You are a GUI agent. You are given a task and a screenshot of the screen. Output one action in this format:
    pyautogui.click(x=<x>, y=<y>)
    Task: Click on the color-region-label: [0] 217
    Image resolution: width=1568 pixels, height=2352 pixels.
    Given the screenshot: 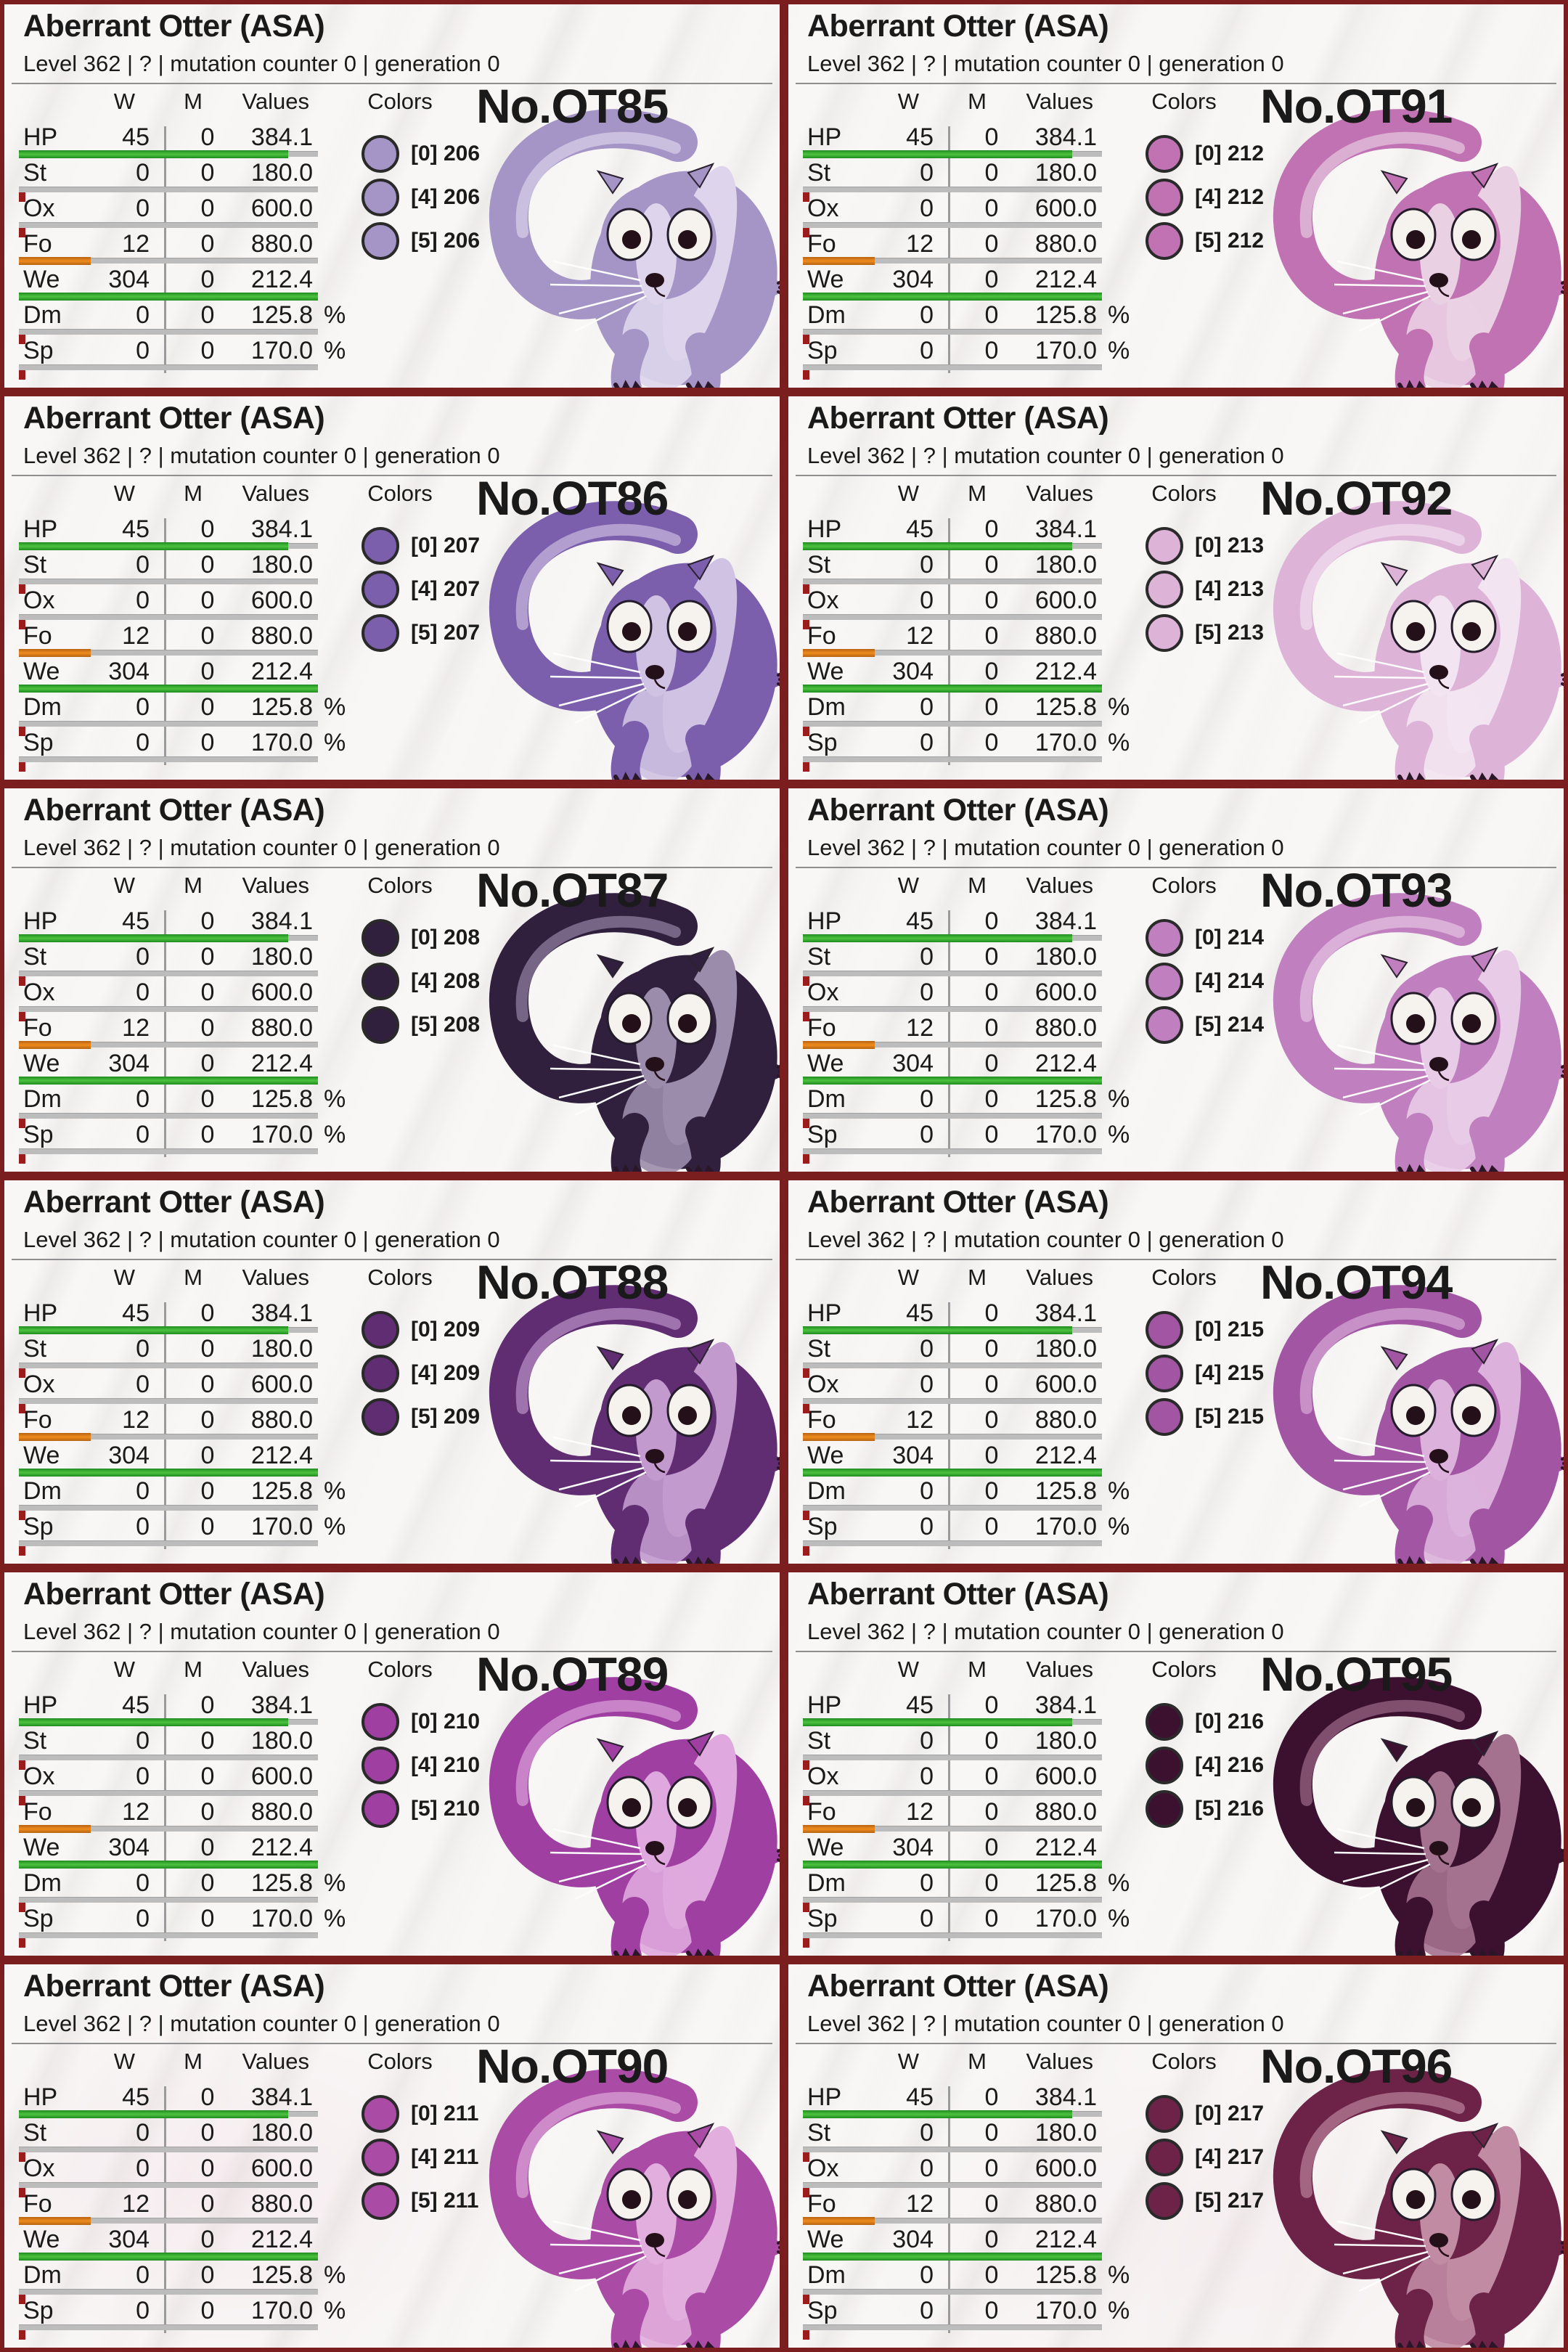 What is the action you would take?
    pyautogui.click(x=1230, y=2114)
    